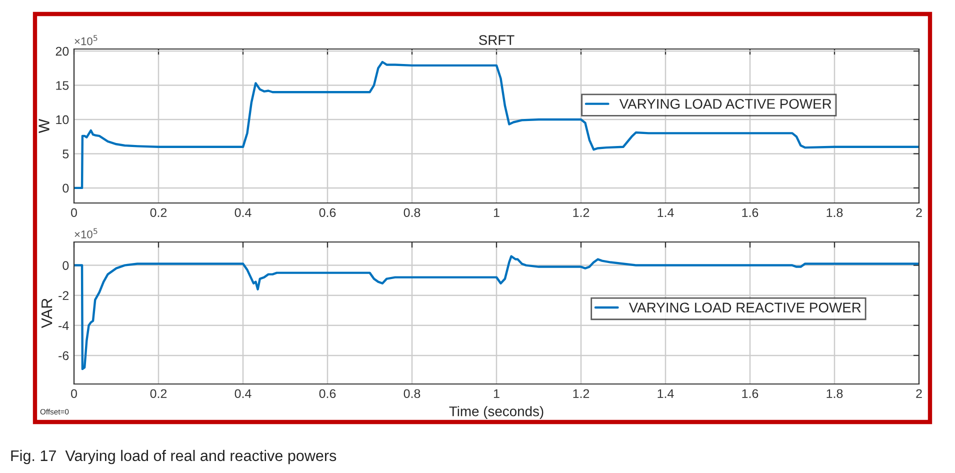  I want to click on legend-label: VARYING LOAD REACTIVE POWER, so click(744, 307).